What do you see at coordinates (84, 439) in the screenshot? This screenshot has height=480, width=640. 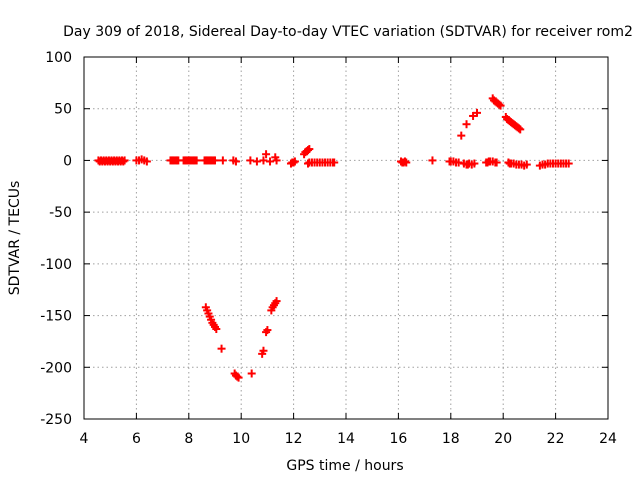 I see `x-tick-label: 4` at bounding box center [84, 439].